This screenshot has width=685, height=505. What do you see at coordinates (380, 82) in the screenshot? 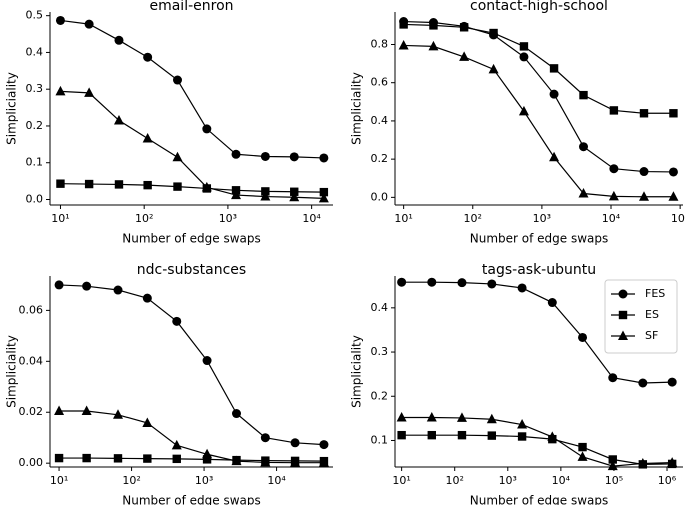
I see `y-tick-label: 0.6` at bounding box center [380, 82].